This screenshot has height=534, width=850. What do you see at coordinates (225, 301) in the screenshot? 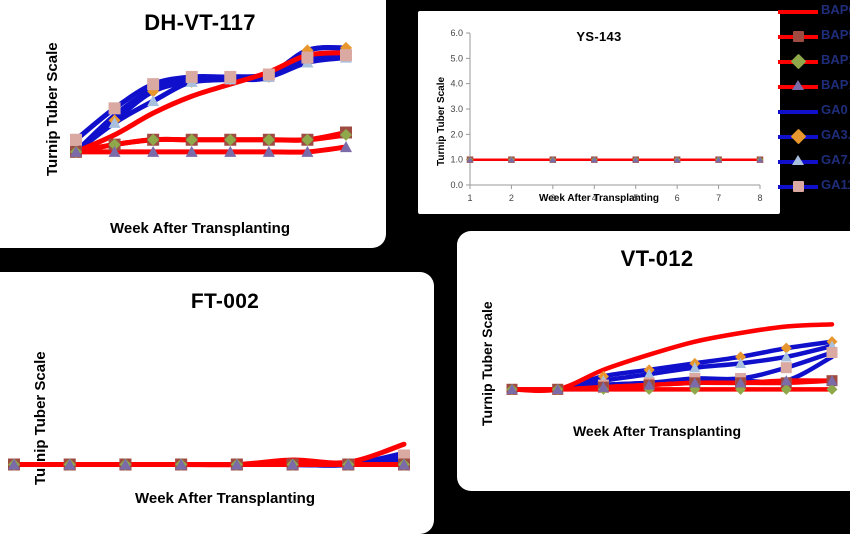
I see `panel-title-ft: FT-002` at bounding box center [225, 301].